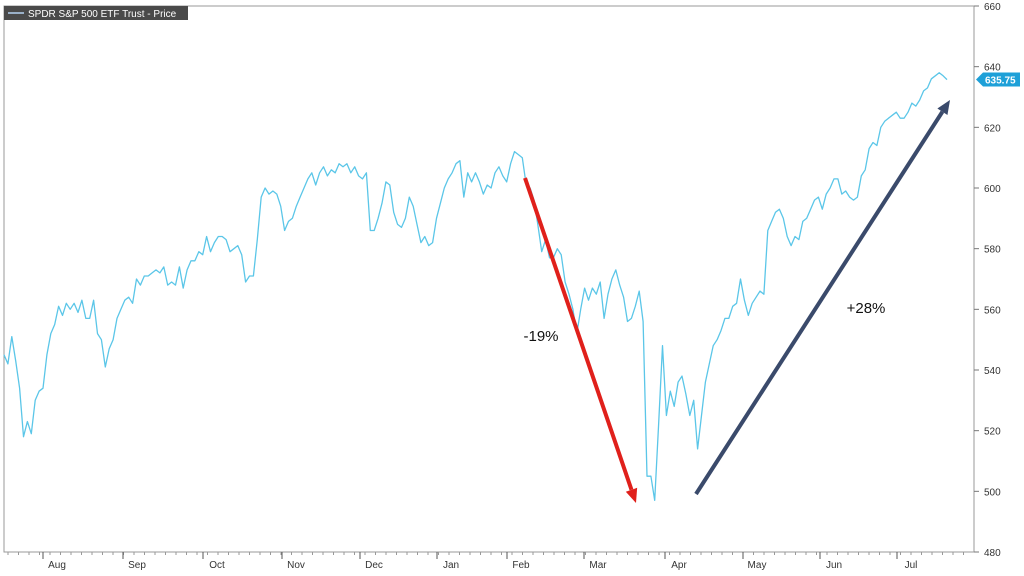  I want to click on last-price-badge-shape, so click(998, 79).